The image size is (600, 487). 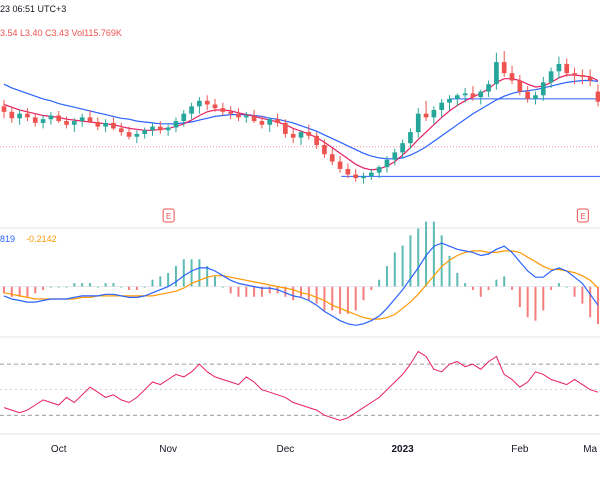 What do you see at coordinates (59, 449) in the screenshot?
I see `x-axis-tick-label: Oct` at bounding box center [59, 449].